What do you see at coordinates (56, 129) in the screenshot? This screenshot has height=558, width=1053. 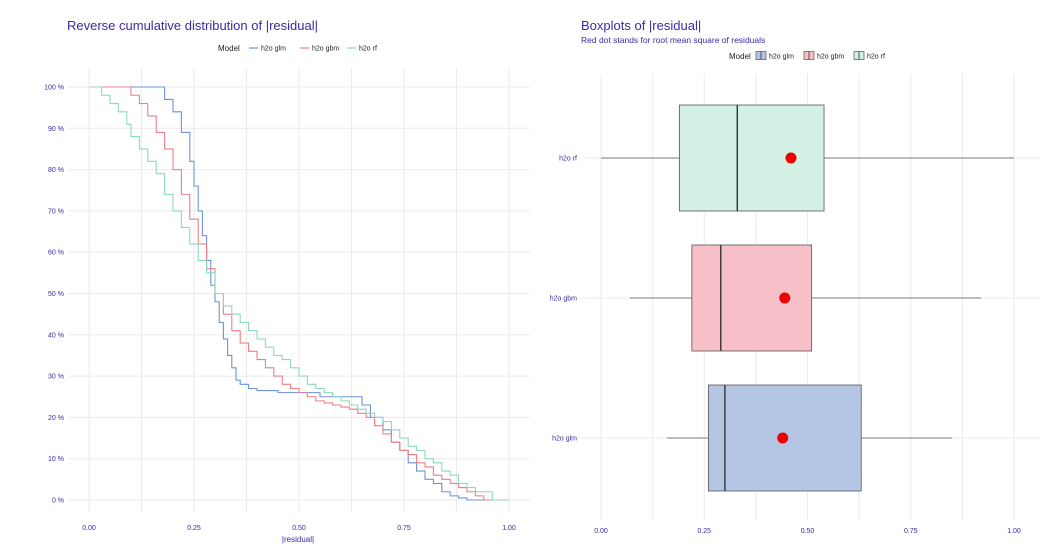 I see `ecdf-y-tick-9: 90 %` at bounding box center [56, 129].